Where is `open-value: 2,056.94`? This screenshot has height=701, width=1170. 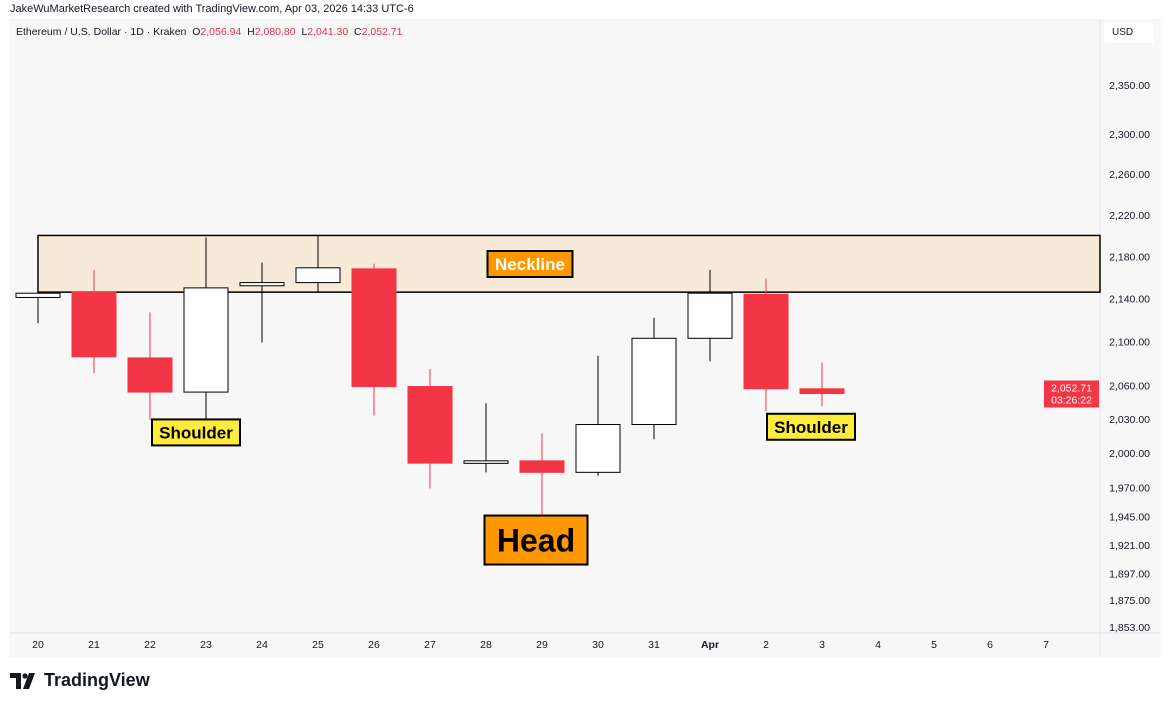 open-value: 2,056.94 is located at coordinates (221, 32).